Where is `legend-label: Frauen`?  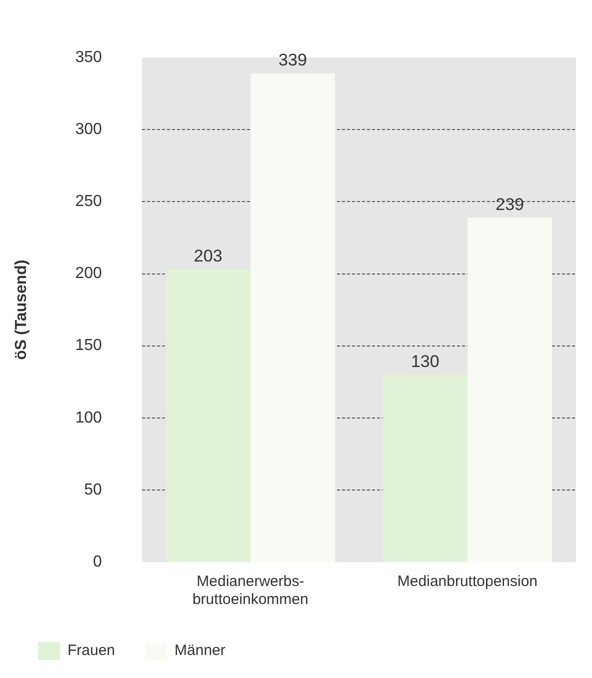 legend-label: Frauen is located at coordinates (92, 651).